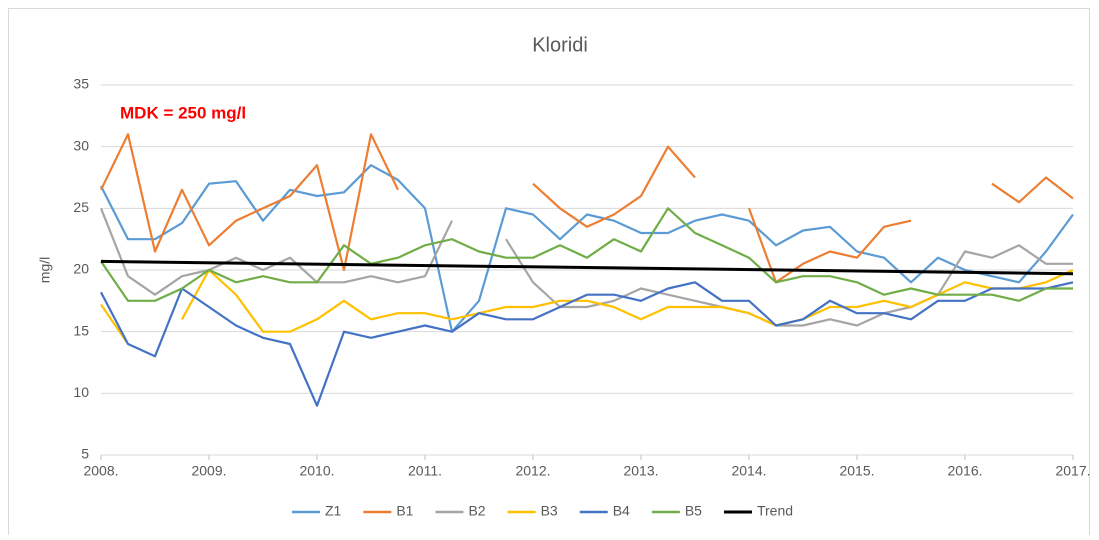 Image resolution: width=1099 pixels, height=540 pixels. Describe the element at coordinates (333, 511) in the screenshot. I see `legend-label: Z1` at that location.